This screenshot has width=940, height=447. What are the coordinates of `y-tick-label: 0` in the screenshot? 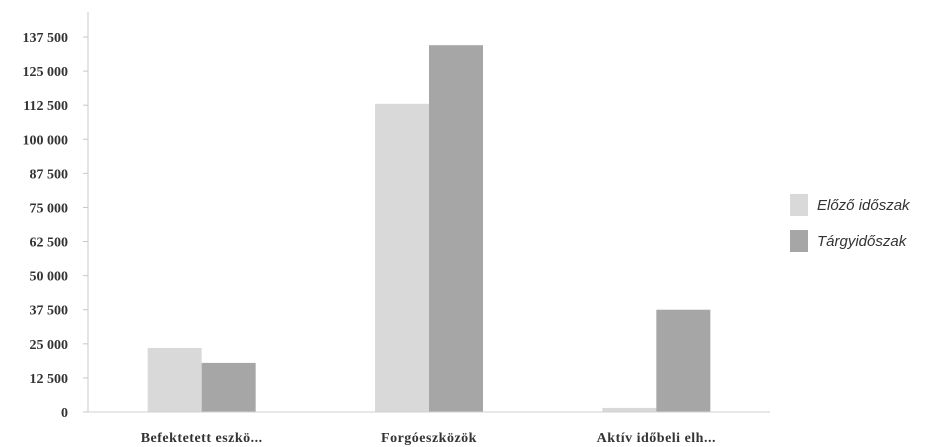 It's located at (64, 413).